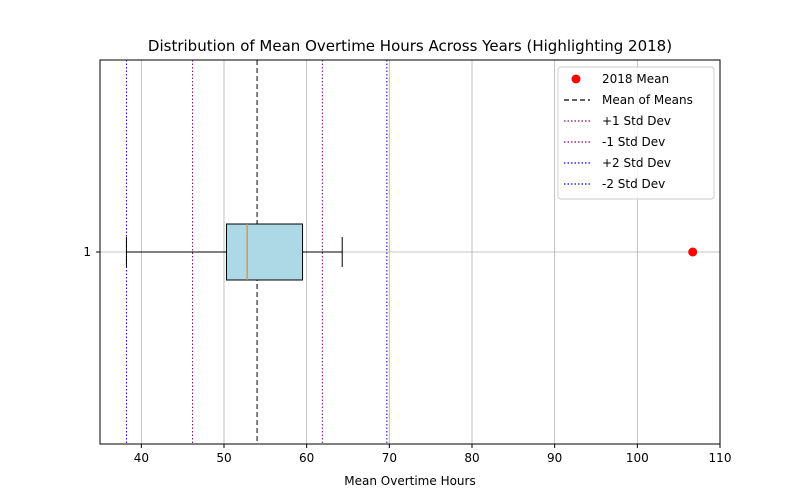 The height and width of the screenshot is (500, 800). I want to click on y-tick-label: 1, so click(87, 252).